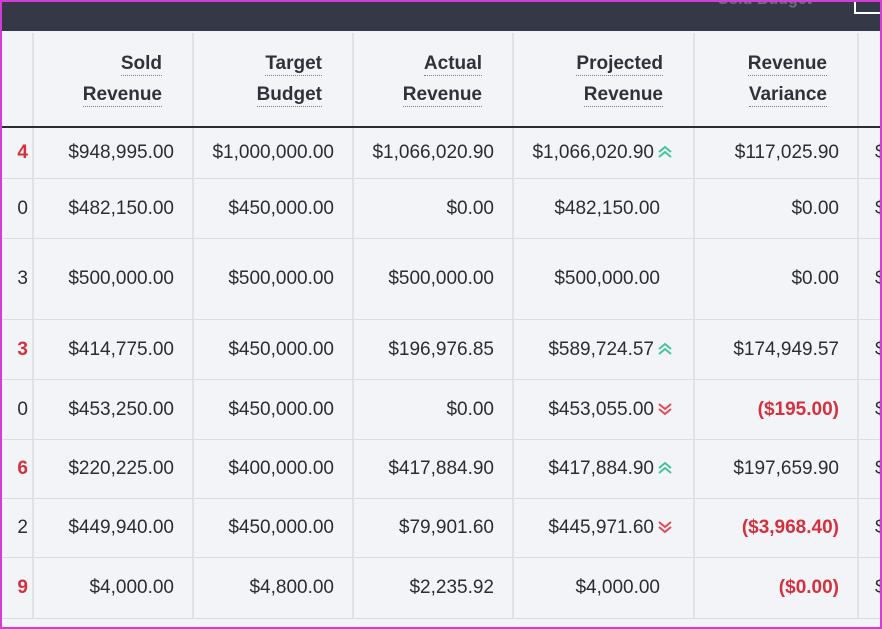 Image resolution: width=882 pixels, height=629 pixels. Describe the element at coordinates (141, 64) in the screenshot. I see `header-label-line1: Sold` at that location.